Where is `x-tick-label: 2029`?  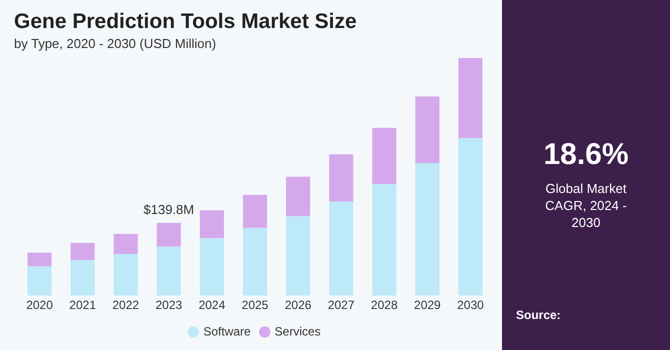
x-tick-label: 2029 is located at coordinates (428, 305).